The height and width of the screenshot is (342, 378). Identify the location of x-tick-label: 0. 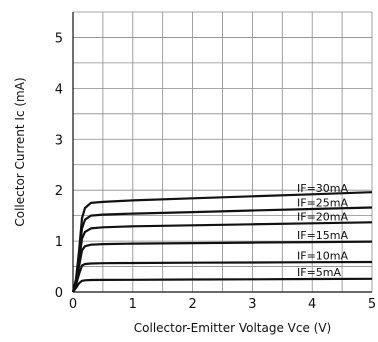
(73, 304).